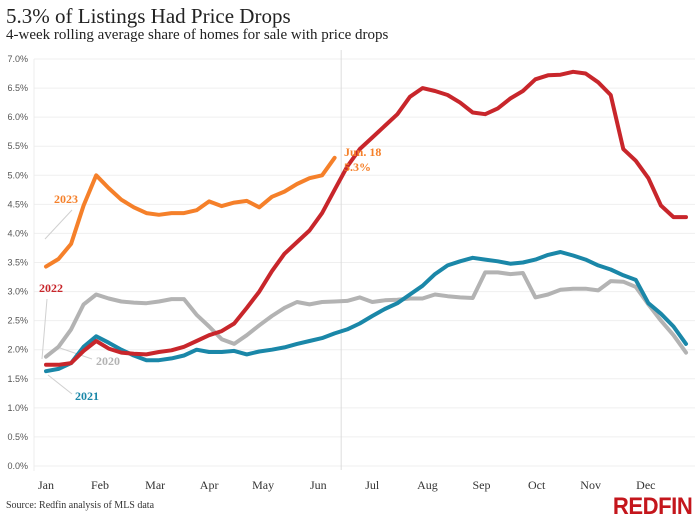  What do you see at coordinates (263, 485) in the screenshot?
I see `x-tick-label: May` at bounding box center [263, 485].